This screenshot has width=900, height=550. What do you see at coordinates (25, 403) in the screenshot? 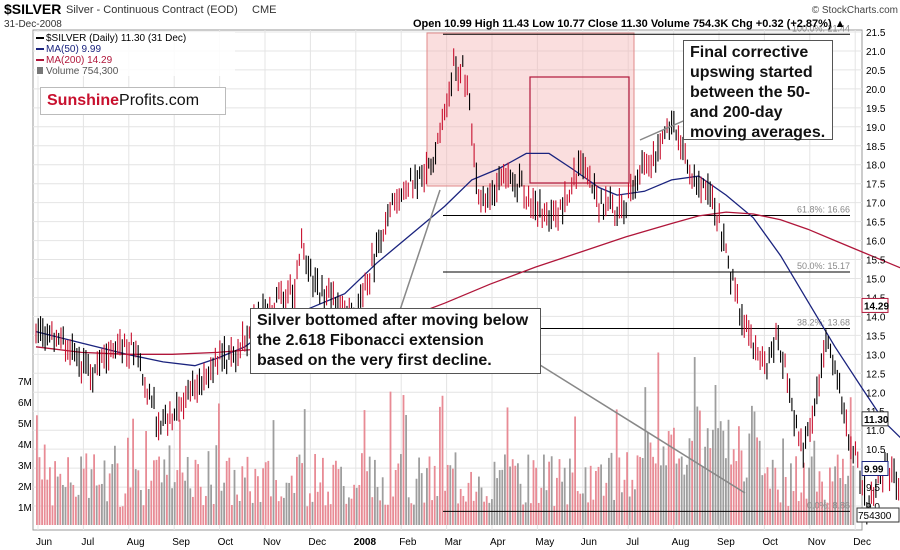
I see `volume-tick-label: 6M` at bounding box center [25, 403].